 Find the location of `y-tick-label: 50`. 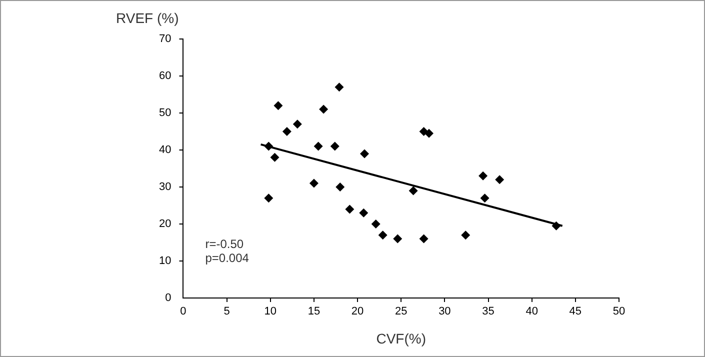

y-tick-label: 50 is located at coordinates (165, 113).